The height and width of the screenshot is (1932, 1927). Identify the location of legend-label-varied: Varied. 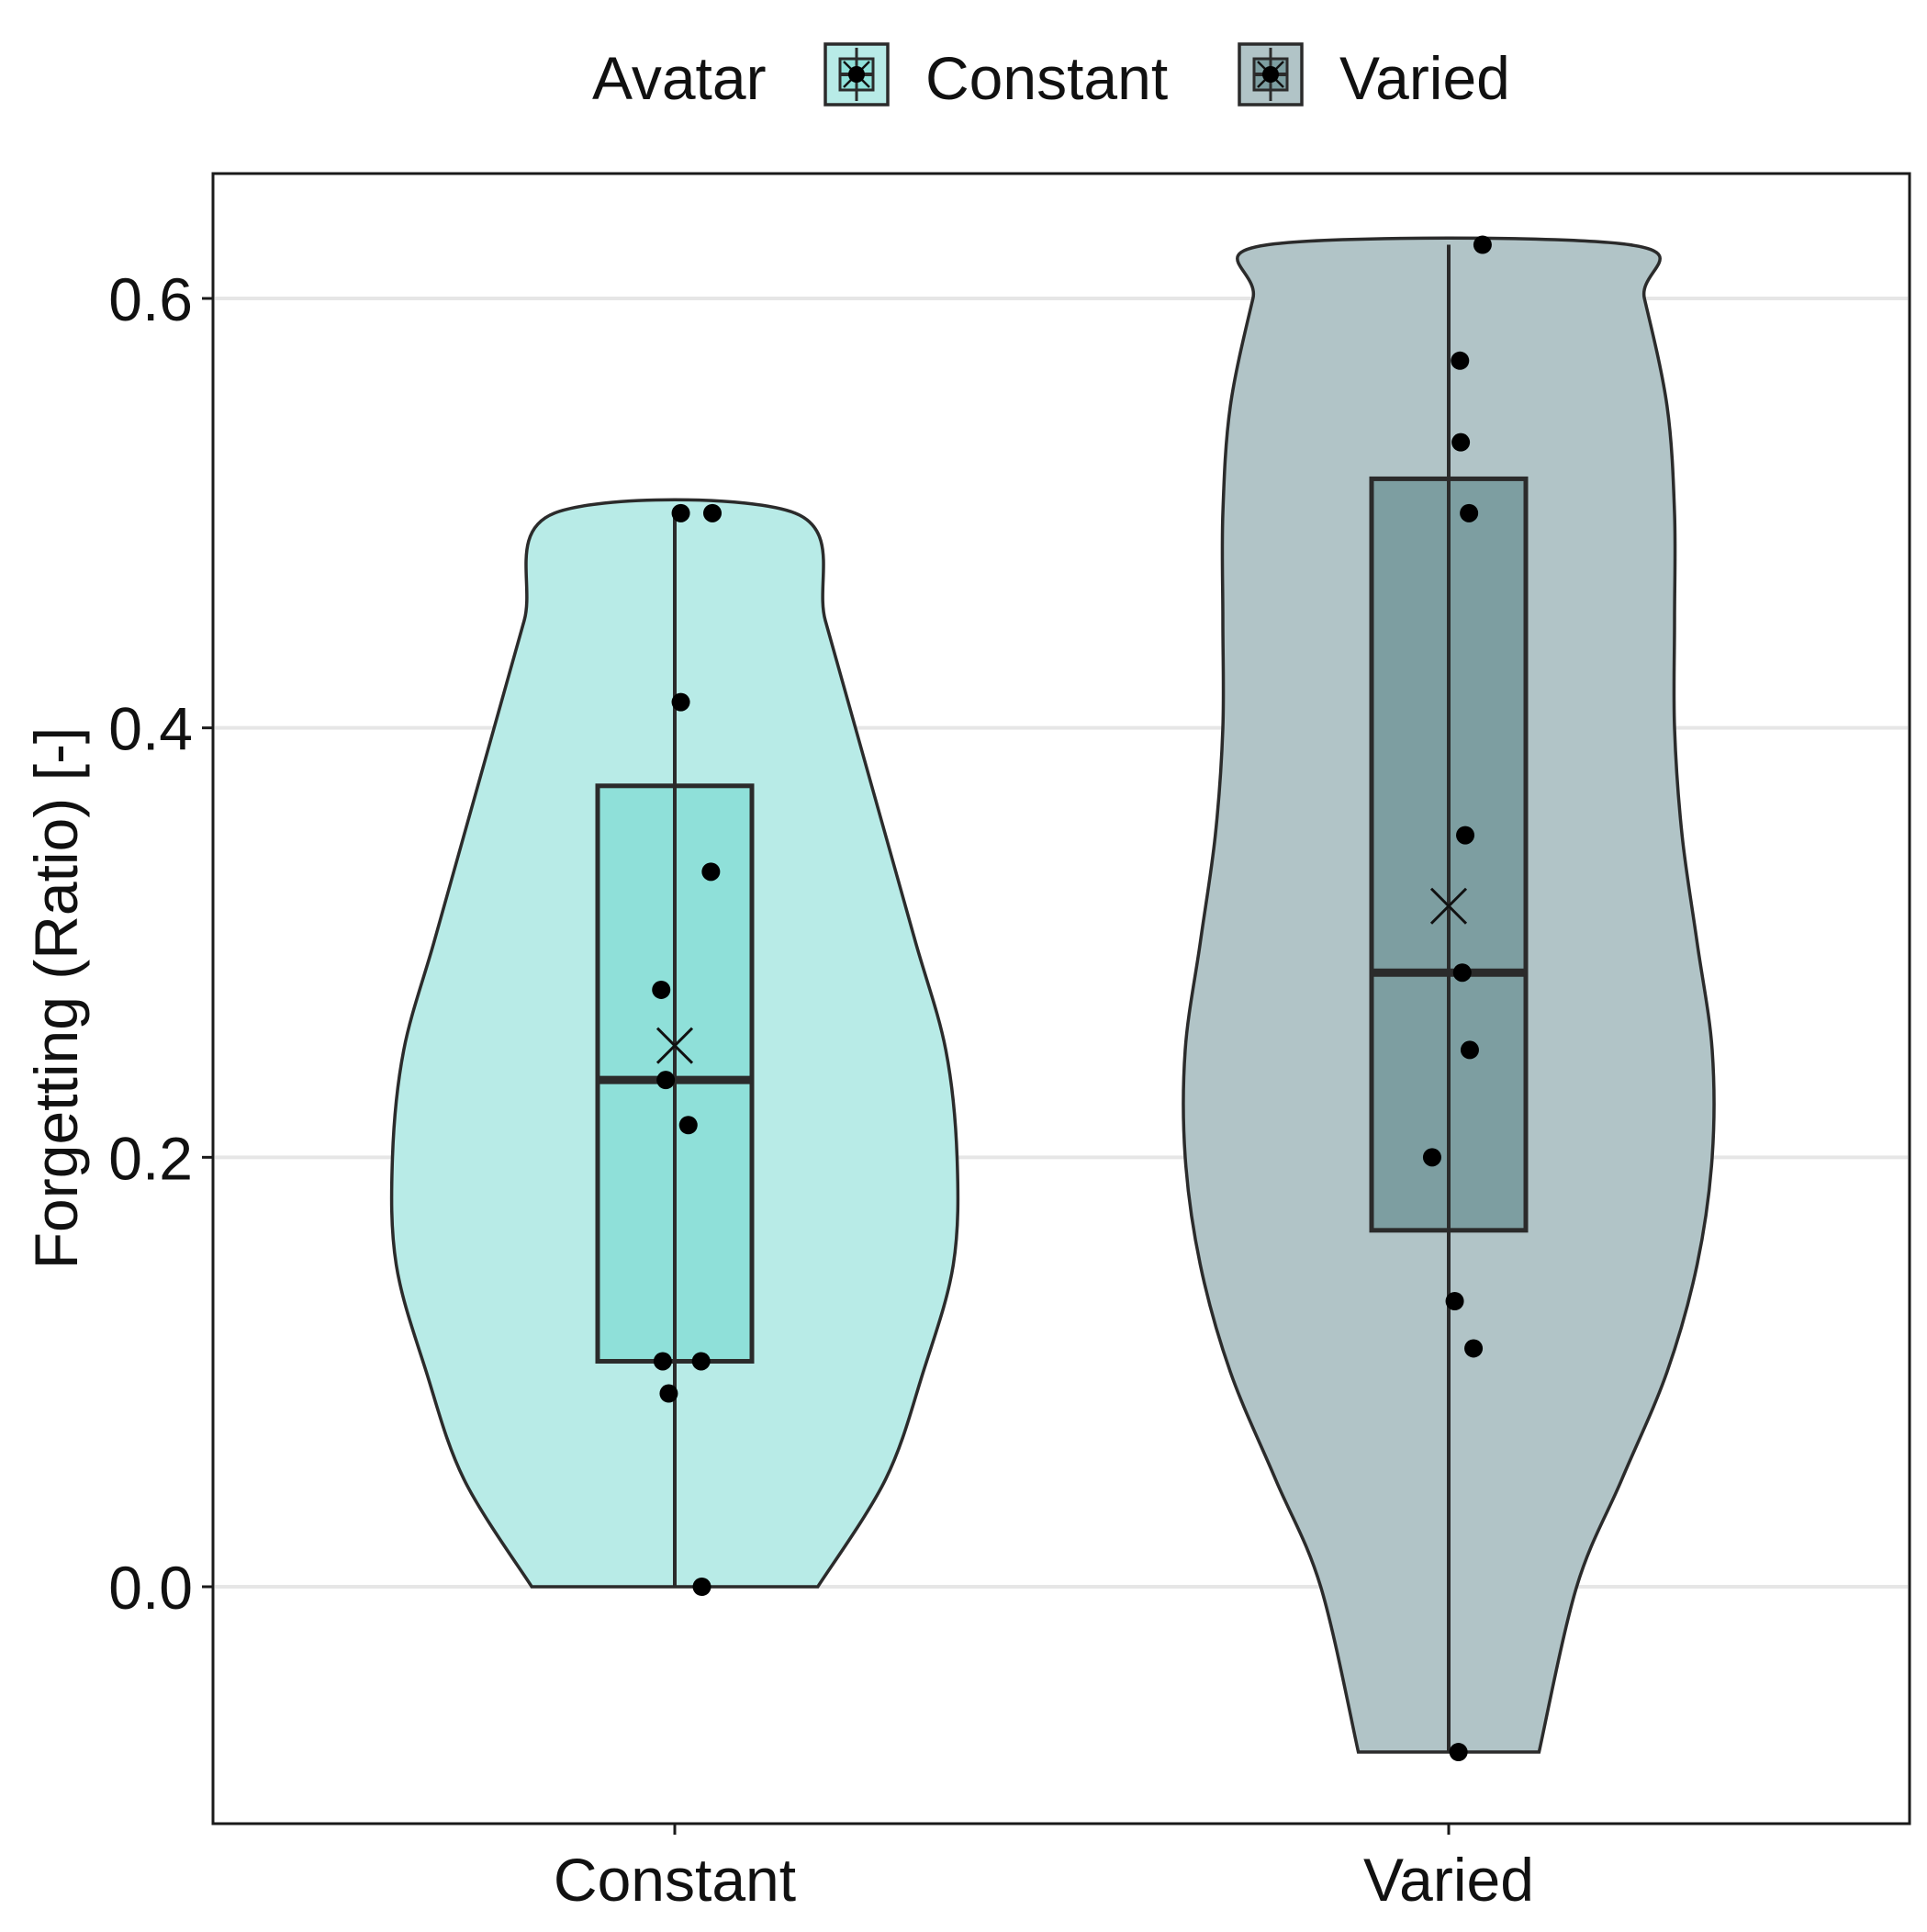
(1424, 78).